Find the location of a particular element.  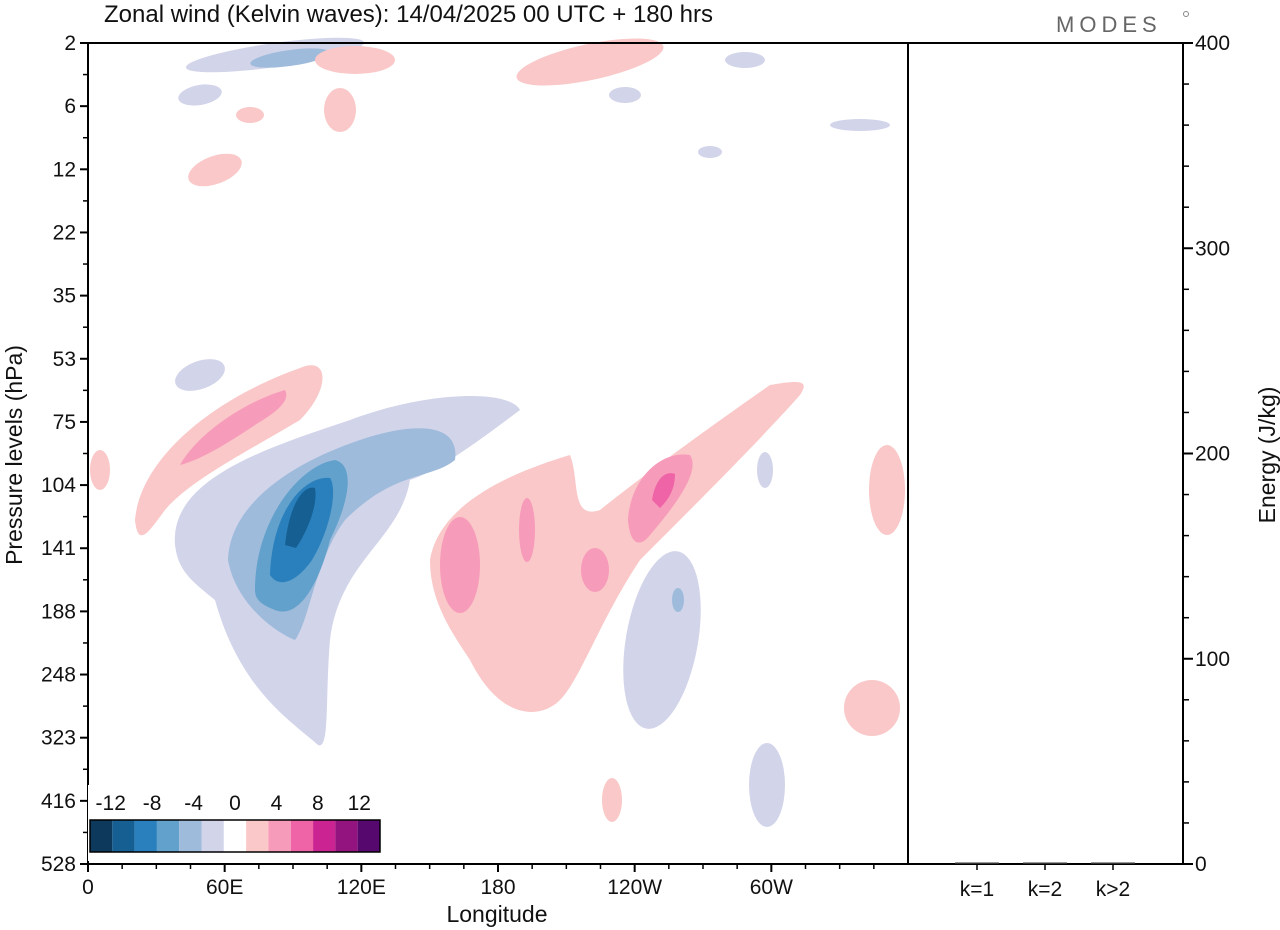

y-tick-label: 323 is located at coordinates (58, 738).